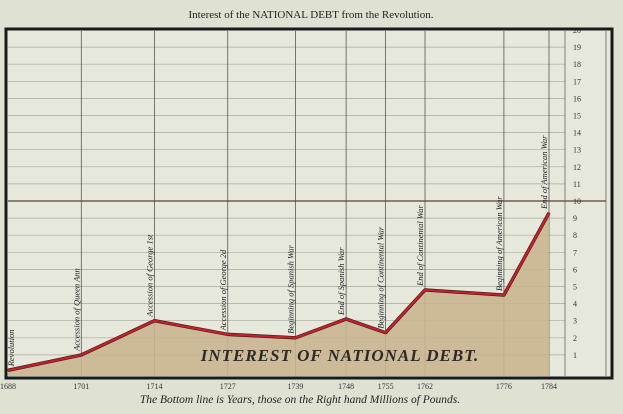 This screenshot has width=623, height=414. What do you see at coordinates (577, 201) in the screenshot?
I see `y-tick-label: 10` at bounding box center [577, 201].